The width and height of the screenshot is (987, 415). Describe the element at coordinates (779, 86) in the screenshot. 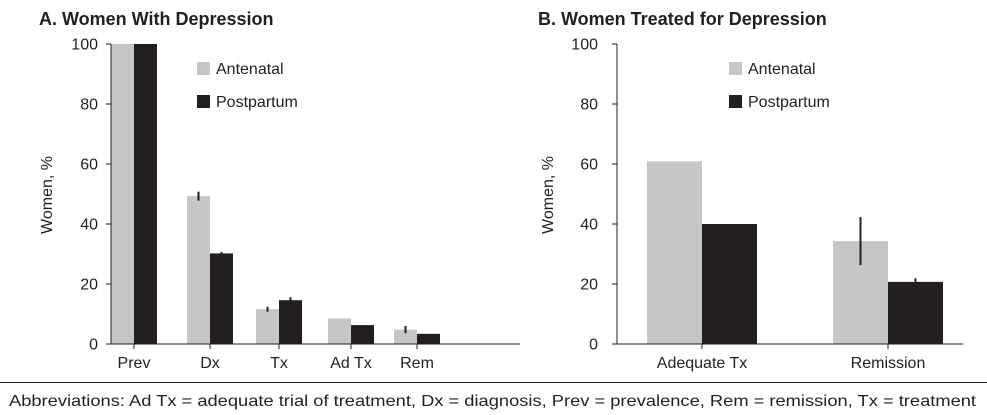

I see `panel-b-legend: Antenatal Postpartum` at that location.